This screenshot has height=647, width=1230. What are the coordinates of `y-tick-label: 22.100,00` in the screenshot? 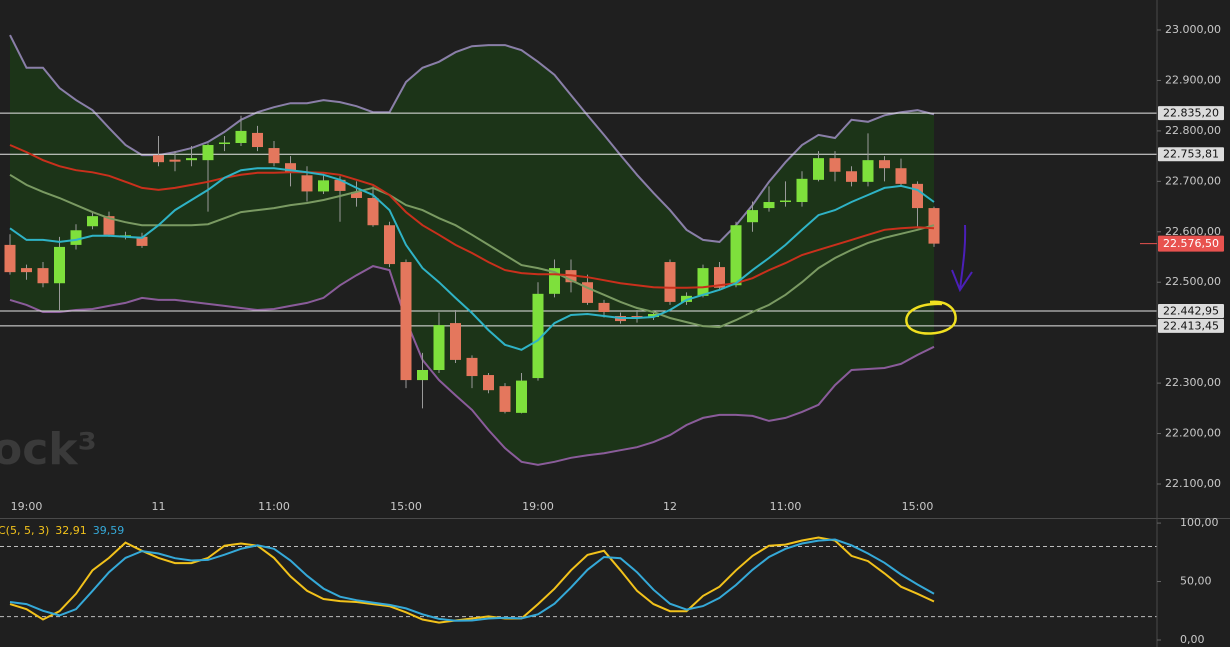 It's located at (1193, 483).